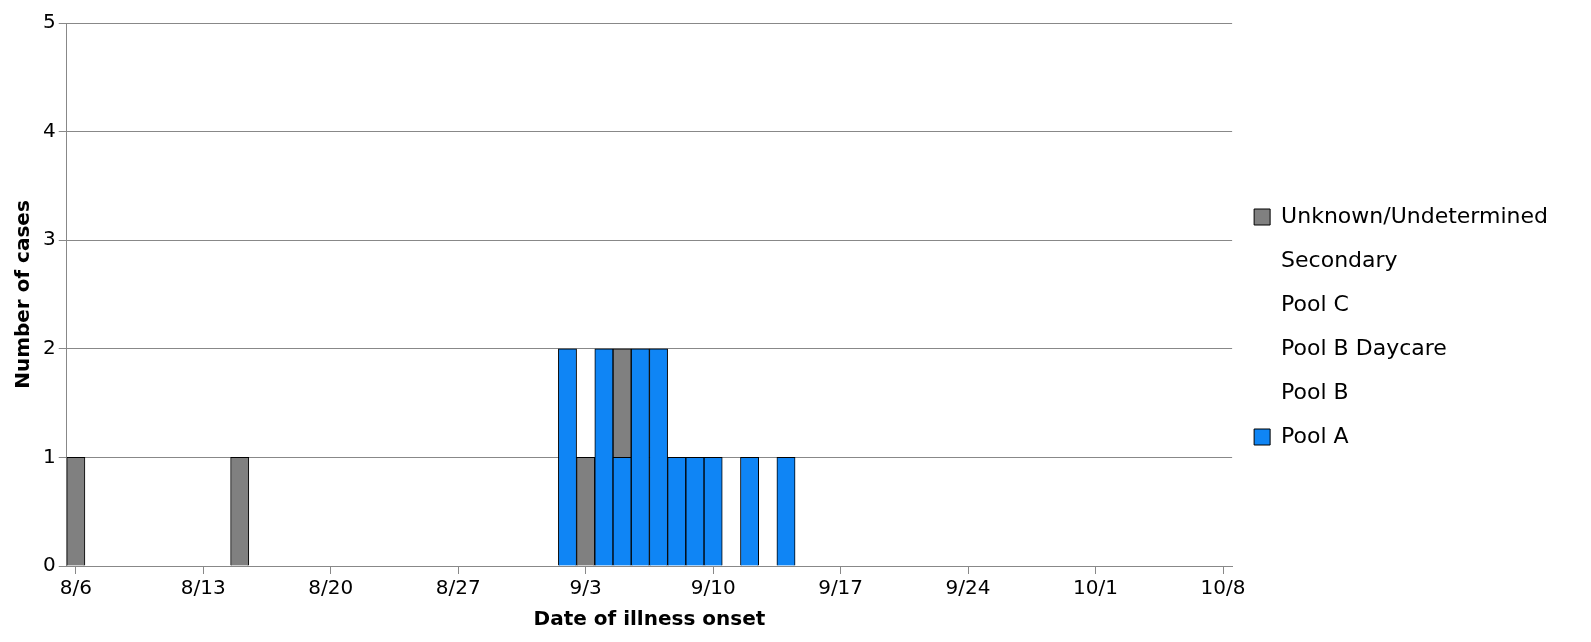 This screenshot has height=642, width=1591. I want to click on x-tick-label: 10/1, so click(1095, 587).